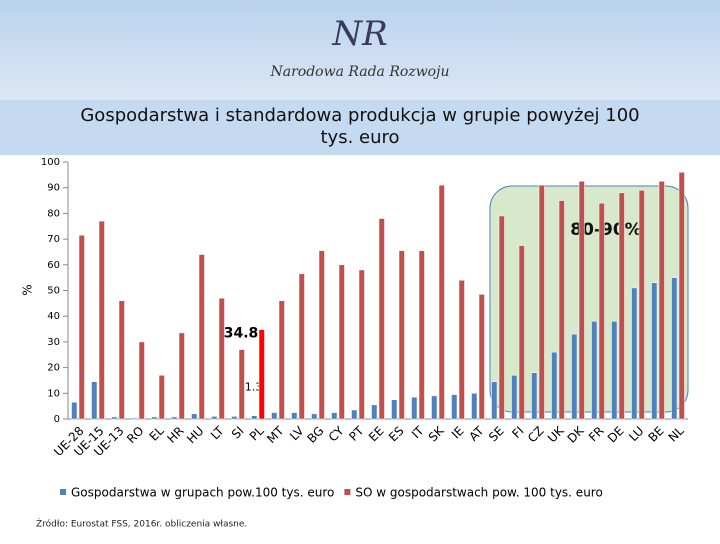 The height and width of the screenshot is (544, 720). I want to click on y-tick-label: 80, so click(53, 213).